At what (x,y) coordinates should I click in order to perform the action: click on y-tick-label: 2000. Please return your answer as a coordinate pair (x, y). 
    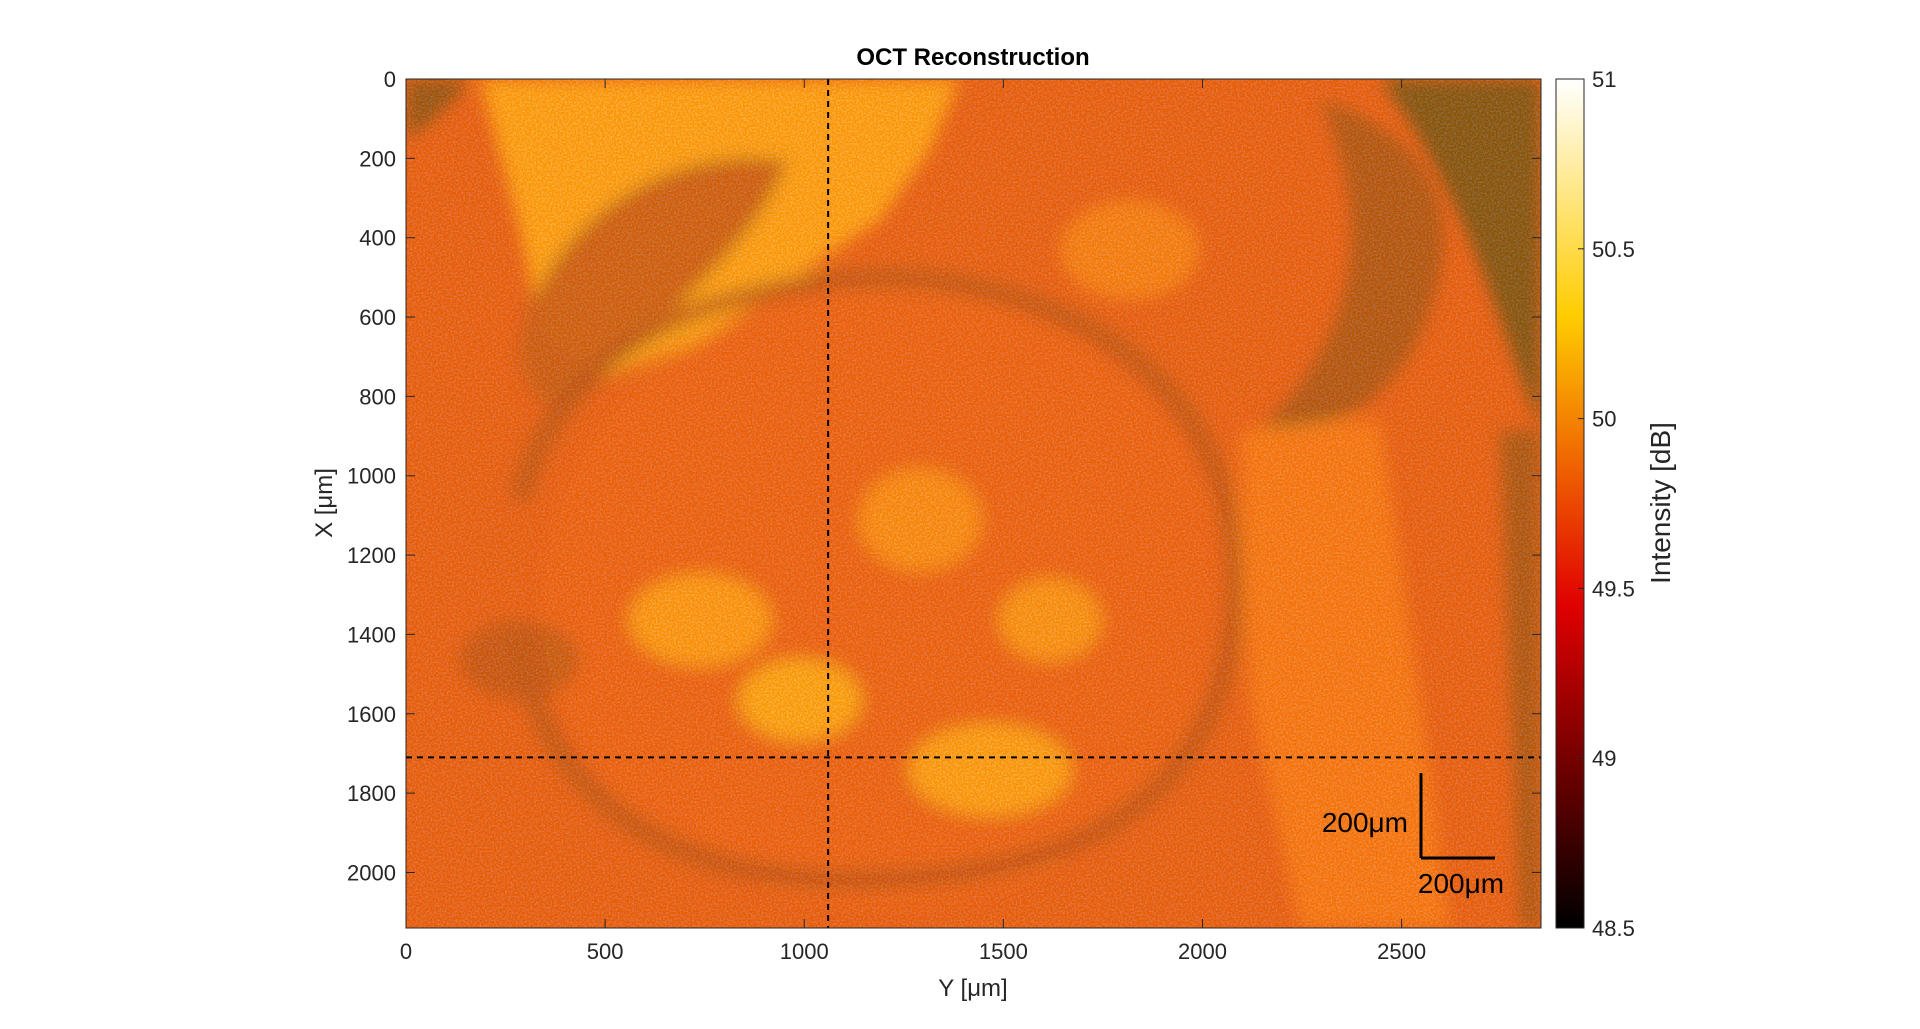
    Looking at the image, I should click on (371, 872).